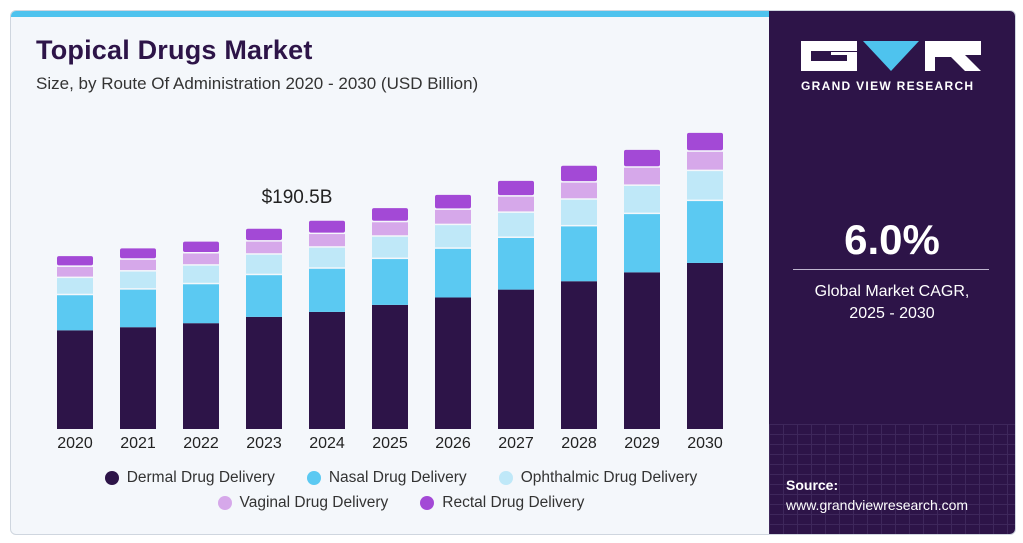 This screenshot has height=543, width=1023. Describe the element at coordinates (138, 308) in the screenshot. I see `bar-segment-nasal-2021` at that location.